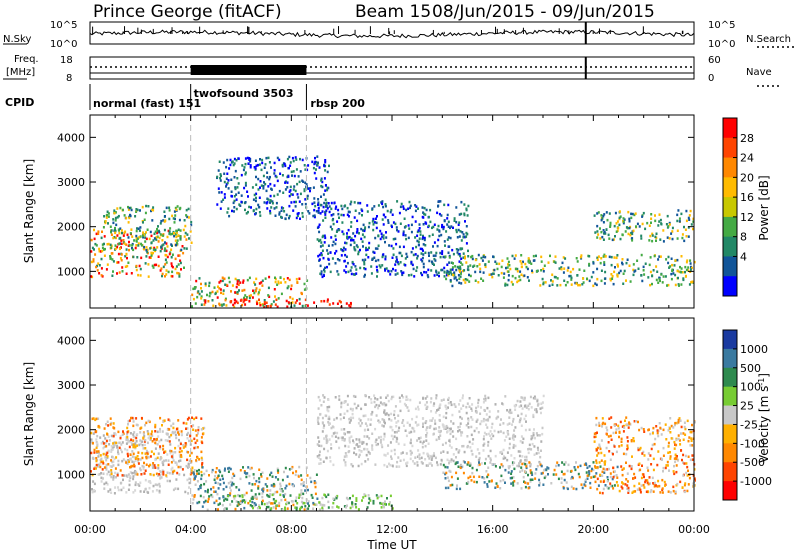 This screenshot has width=800, height=554. What do you see at coordinates (493, 529) in the screenshot?
I see `x-tick-label: 16:00` at bounding box center [493, 529].